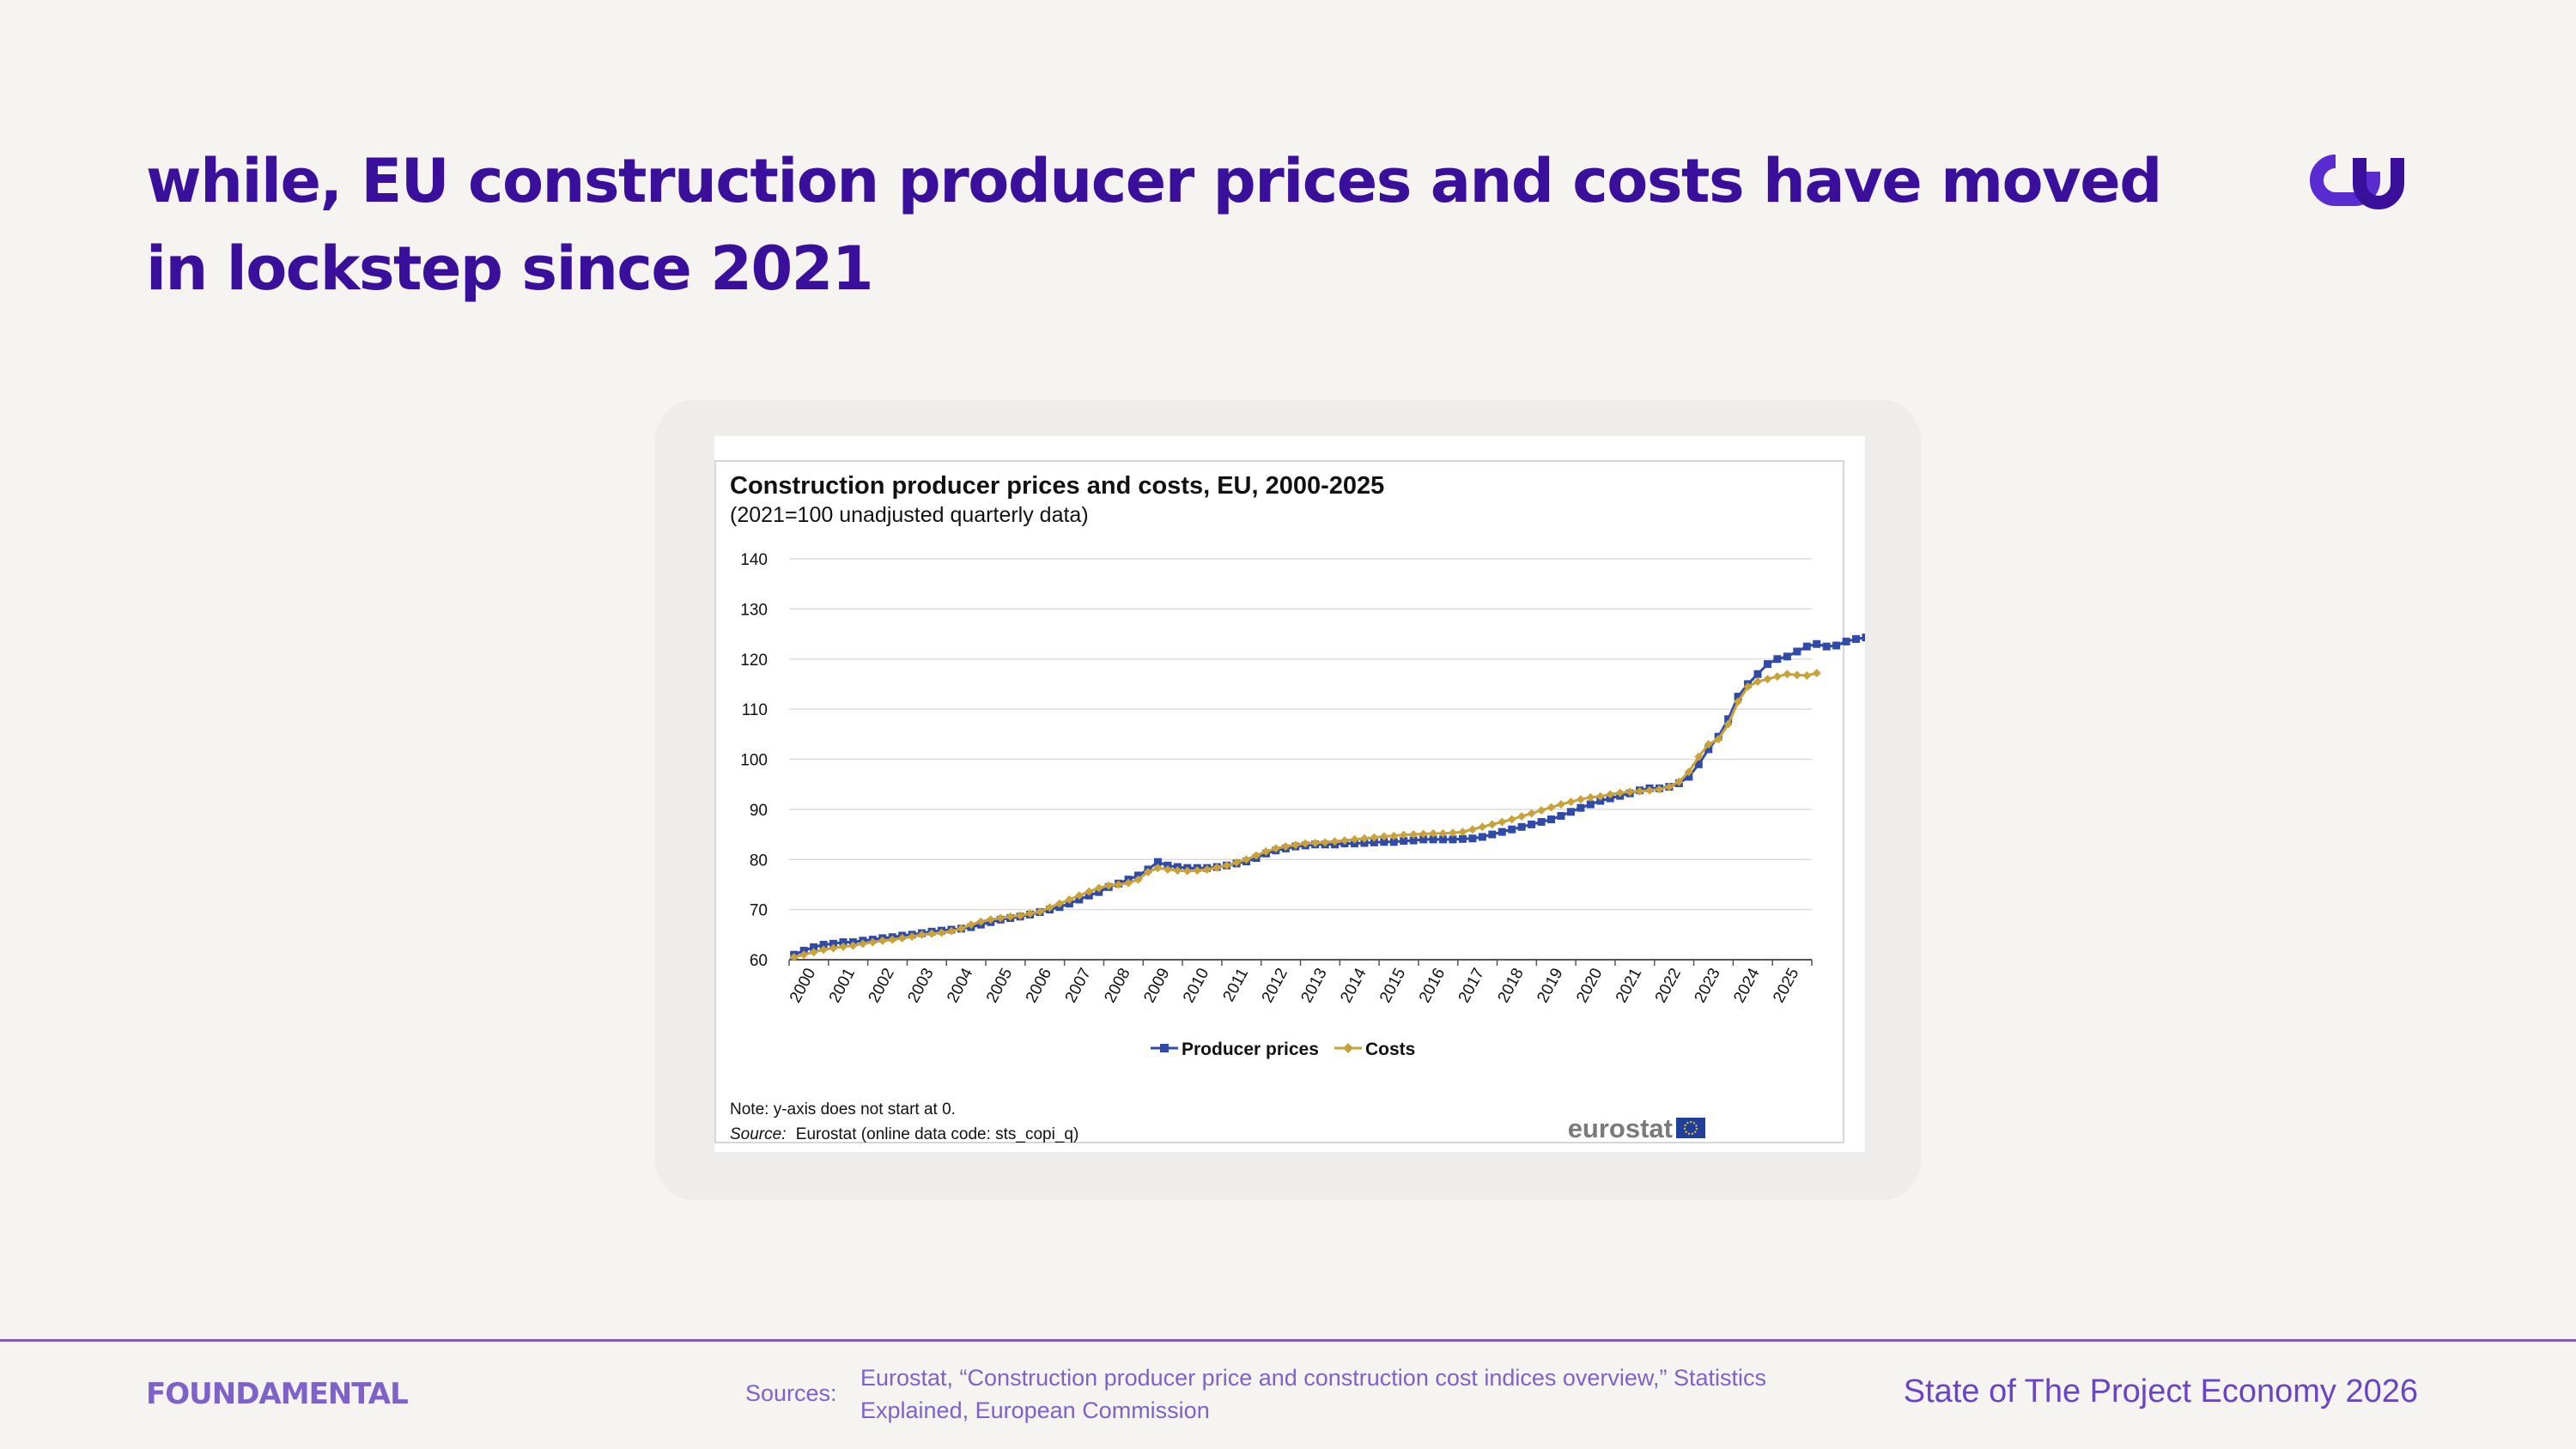 The width and height of the screenshot is (2576, 1449). What do you see at coordinates (803, 985) in the screenshot?
I see `x-tick-label: 2000` at bounding box center [803, 985].